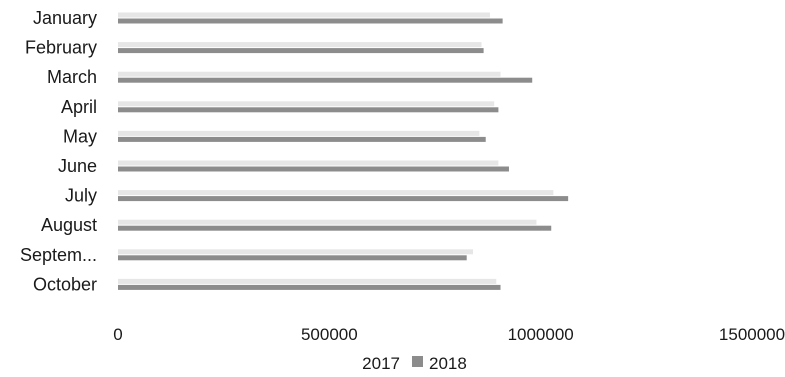 Image resolution: width=785 pixels, height=377 pixels. What do you see at coordinates (77, 166) in the screenshot?
I see `category-label: June` at bounding box center [77, 166].